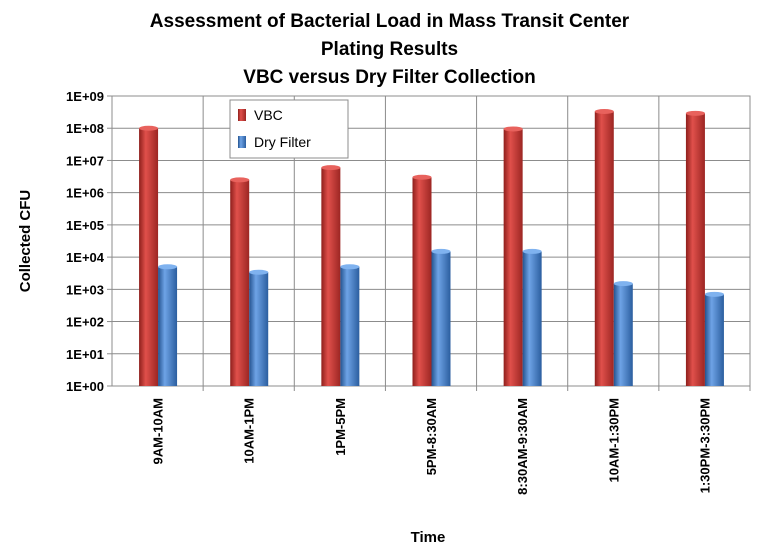 The height and width of the screenshot is (551, 779). What do you see at coordinates (428, 537) in the screenshot?
I see `x-axis-label: Time` at bounding box center [428, 537].